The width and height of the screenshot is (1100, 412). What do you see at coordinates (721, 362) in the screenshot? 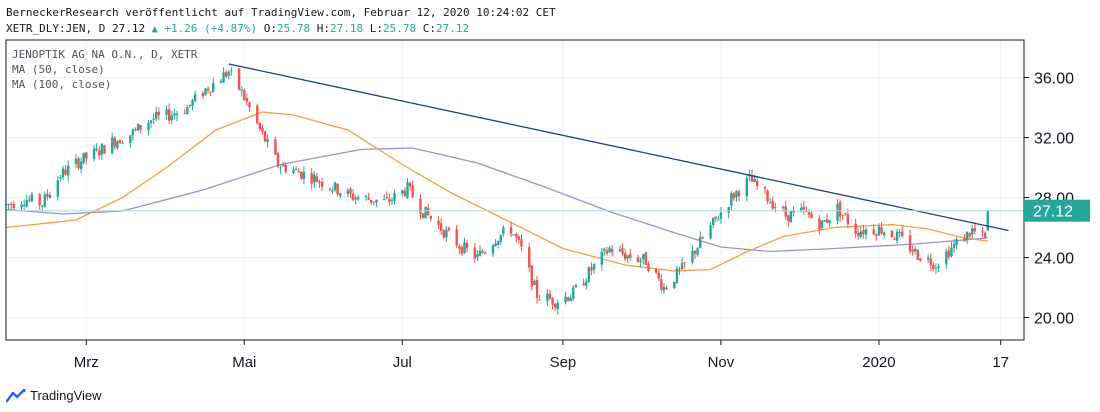
I see `x-tick-label: Nov` at bounding box center [721, 362].